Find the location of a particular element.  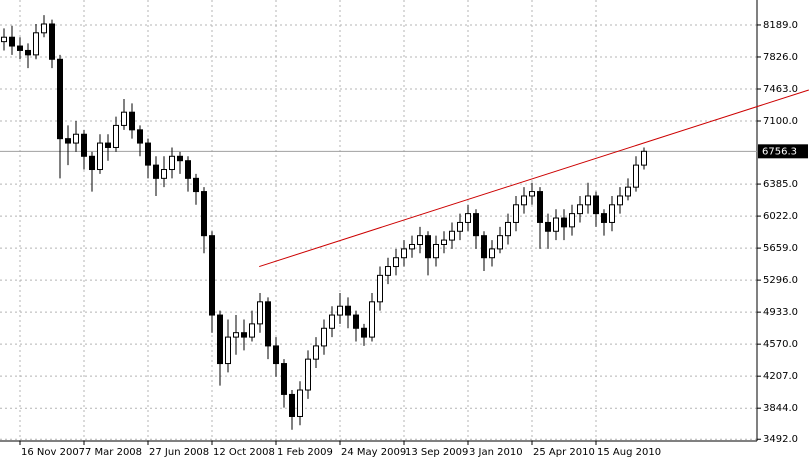

y-tick-label: 5296.0 is located at coordinates (780, 280).